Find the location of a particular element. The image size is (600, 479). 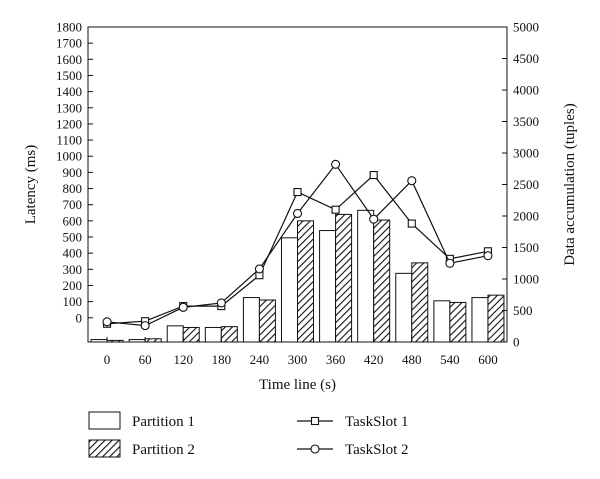

y2-axis-title: Data accumulation (tuples) is located at coordinates (570, 184).